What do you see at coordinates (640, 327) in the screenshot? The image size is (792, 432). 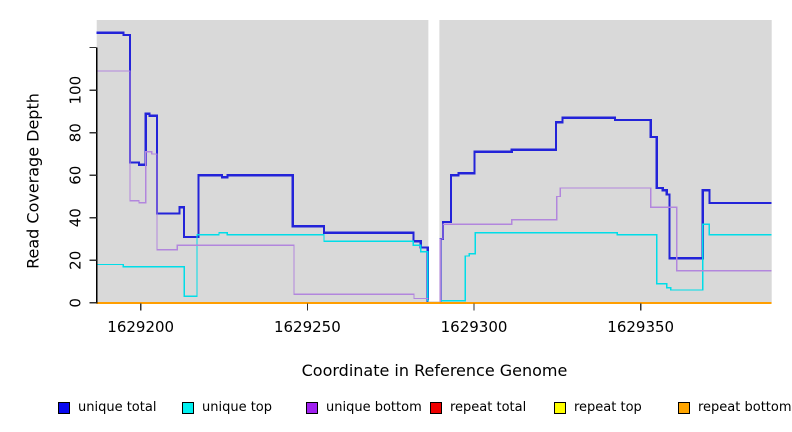 I see `x-tick-label: 1629350` at bounding box center [640, 327].